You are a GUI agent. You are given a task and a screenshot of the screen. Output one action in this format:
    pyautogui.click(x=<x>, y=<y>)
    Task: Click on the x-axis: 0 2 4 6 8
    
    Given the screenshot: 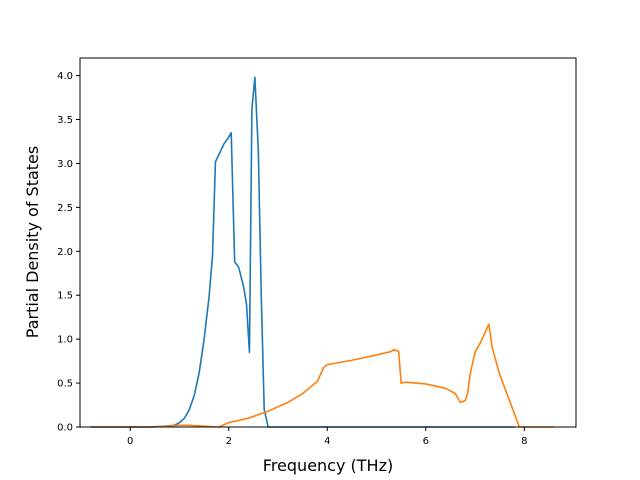 What is the action you would take?
    pyautogui.click(x=327, y=437)
    